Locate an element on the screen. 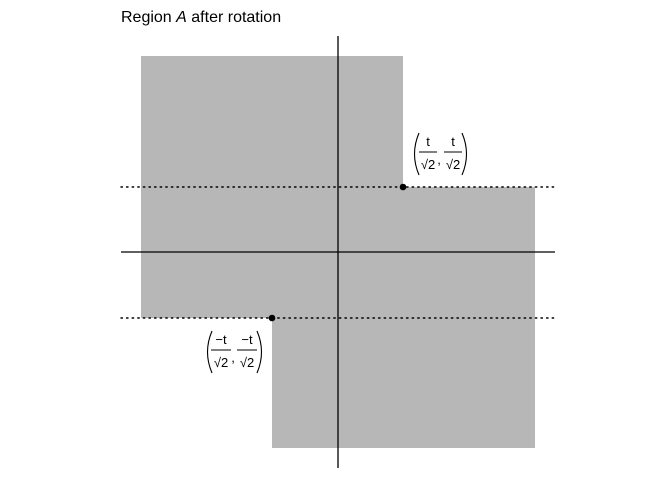 The width and height of the screenshot is (672, 485). title-variable: A is located at coordinates (181, 17).